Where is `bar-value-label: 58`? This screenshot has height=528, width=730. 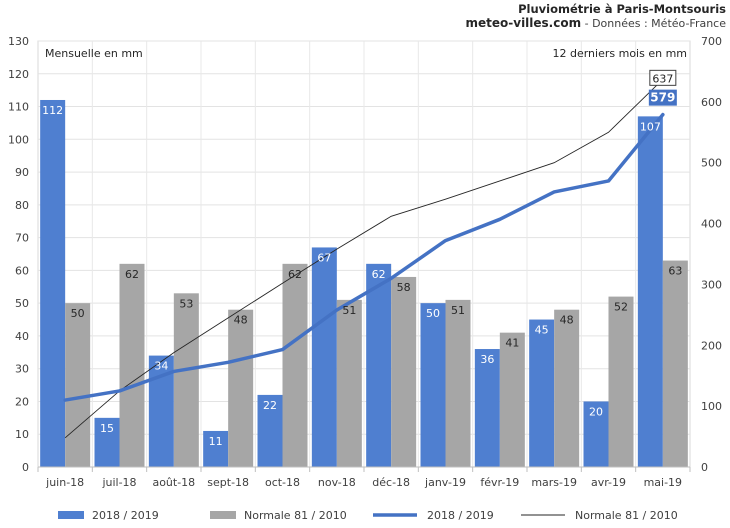 bar-value-label: 58 is located at coordinates (404, 287).